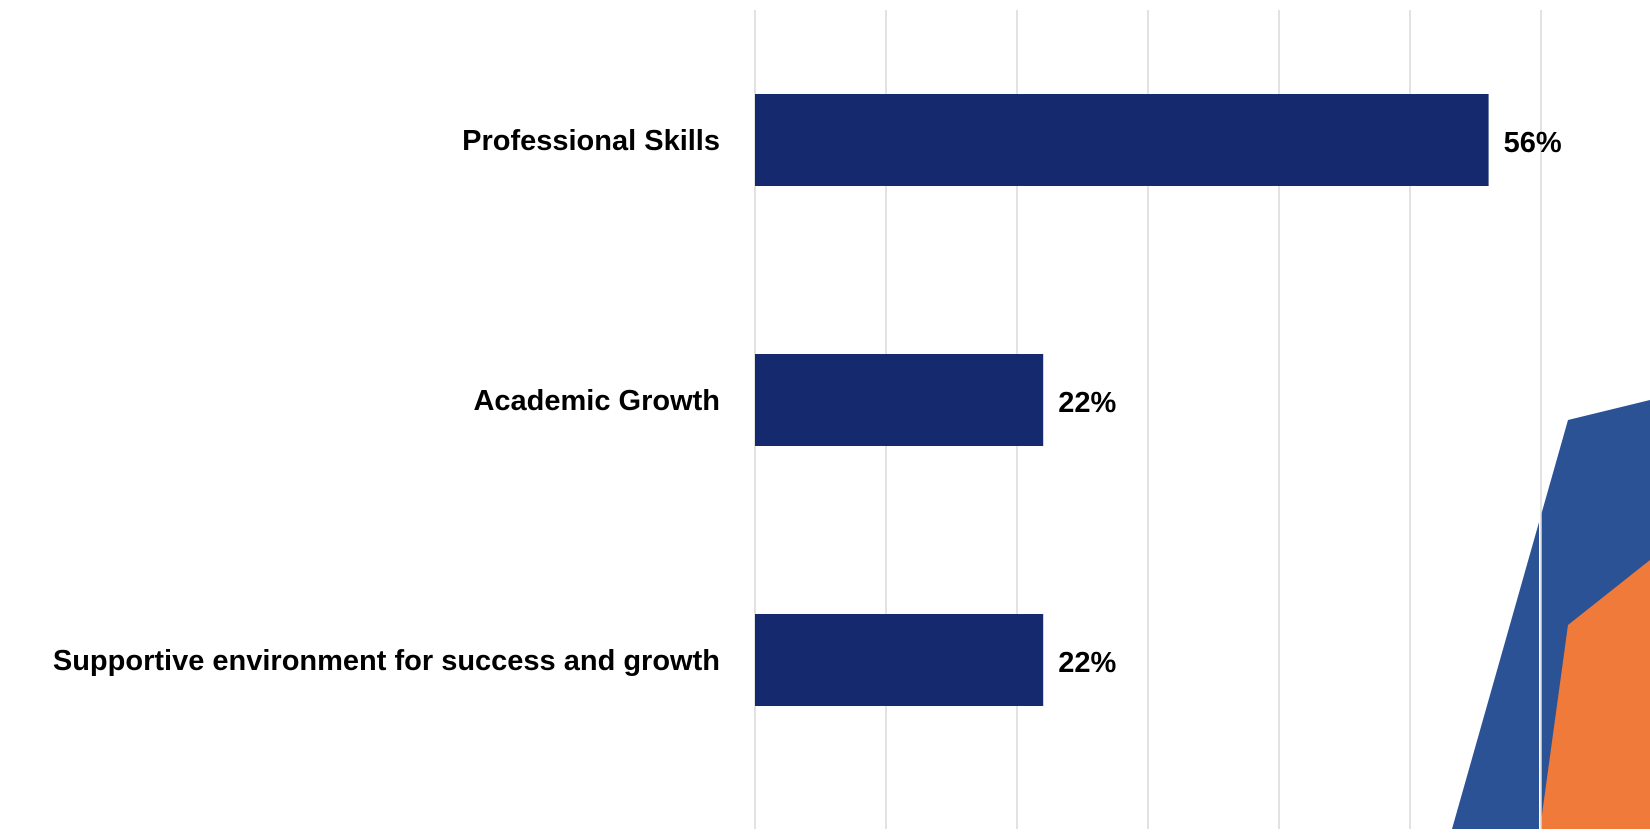 The height and width of the screenshot is (834, 1650). What do you see at coordinates (1533, 143) in the screenshot?
I see `data-label-1: 56%` at bounding box center [1533, 143].